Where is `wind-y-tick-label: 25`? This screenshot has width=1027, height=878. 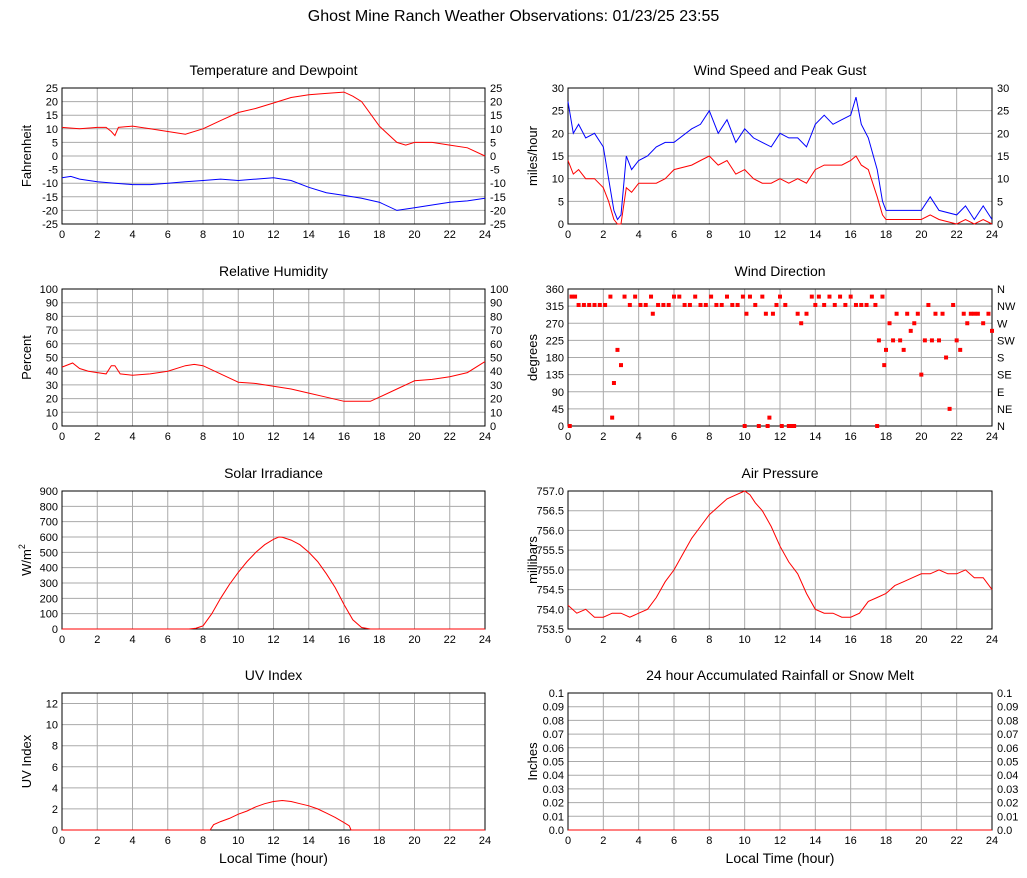
wind-y-tick-label: 25 is located at coordinates (558, 112).